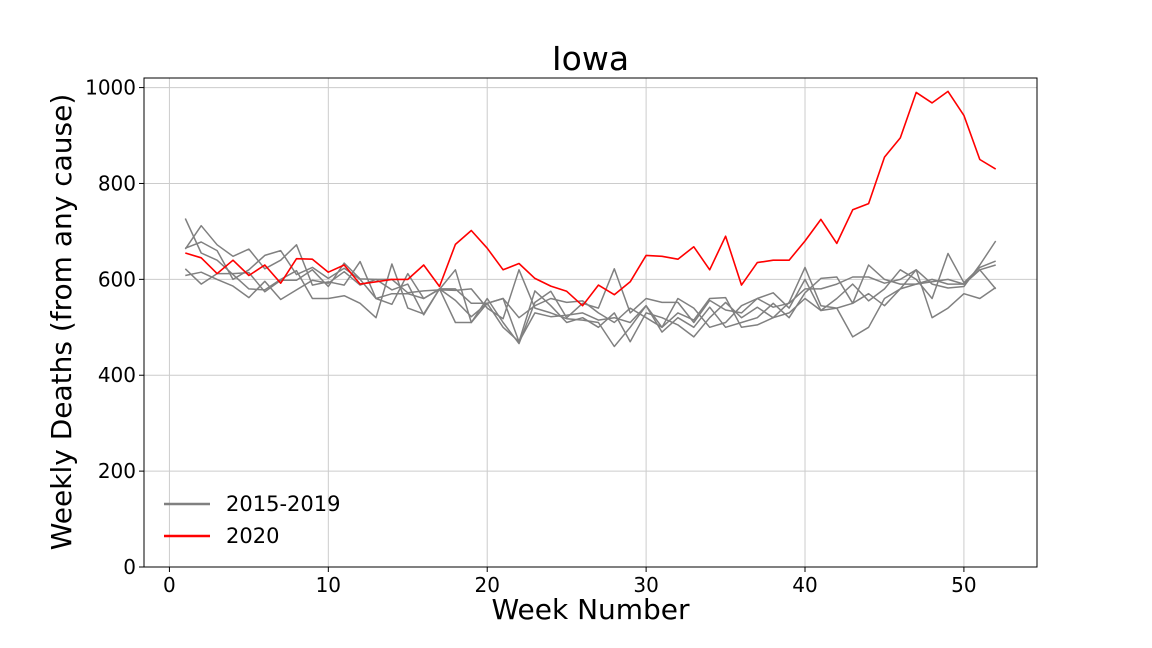 This screenshot has height=648, width=1152. What do you see at coordinates (283, 504) in the screenshot?
I see `legend-label-2015-2019: 2015-2019` at bounding box center [283, 504].